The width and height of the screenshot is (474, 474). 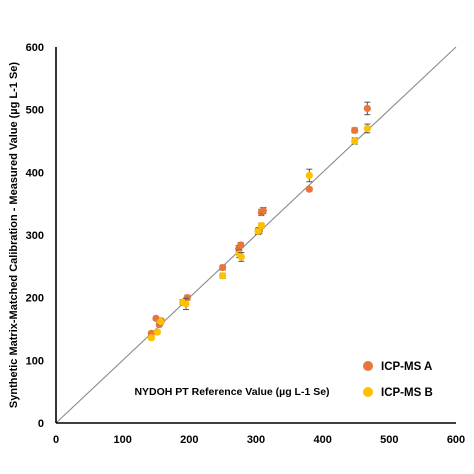 I want to click on x-tick-labels: 0 100 200 300 400 500 600, so click(x=259, y=440).